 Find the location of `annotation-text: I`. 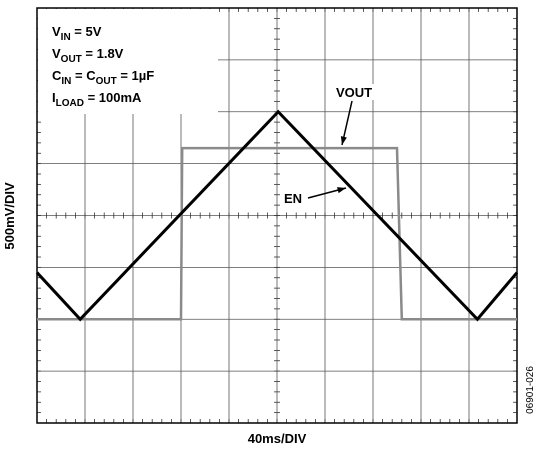

annotation-text: I is located at coordinates (54, 97).